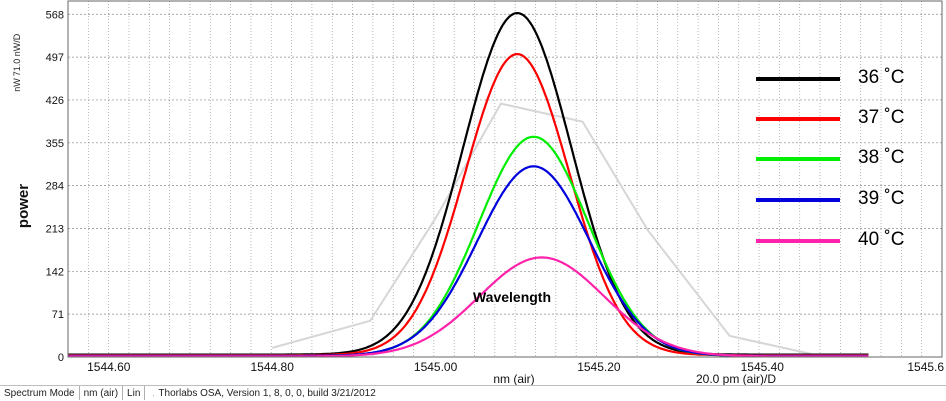  Describe the element at coordinates (881, 157) in the screenshot. I see `legend-label: 38 ˚C` at that location.